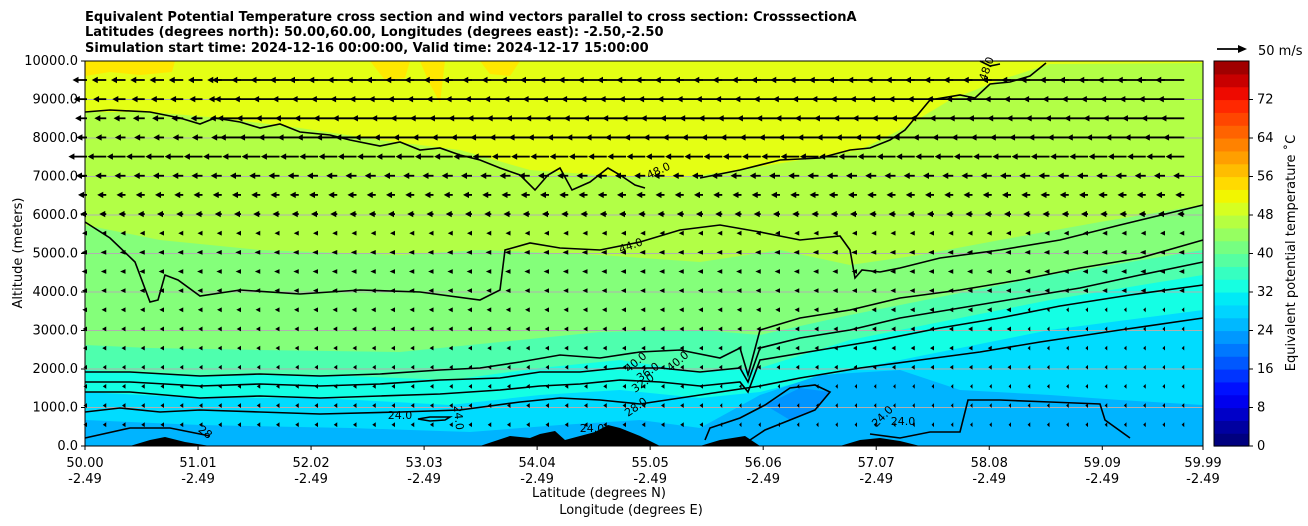  I want to click on x-tick-label-lat: 59.09, so click(1102, 463).